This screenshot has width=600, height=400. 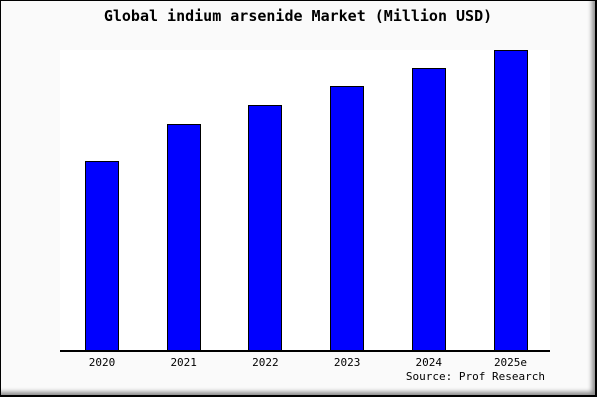 What do you see at coordinates (265, 227) in the screenshot?
I see `bar-2022` at bounding box center [265, 227].